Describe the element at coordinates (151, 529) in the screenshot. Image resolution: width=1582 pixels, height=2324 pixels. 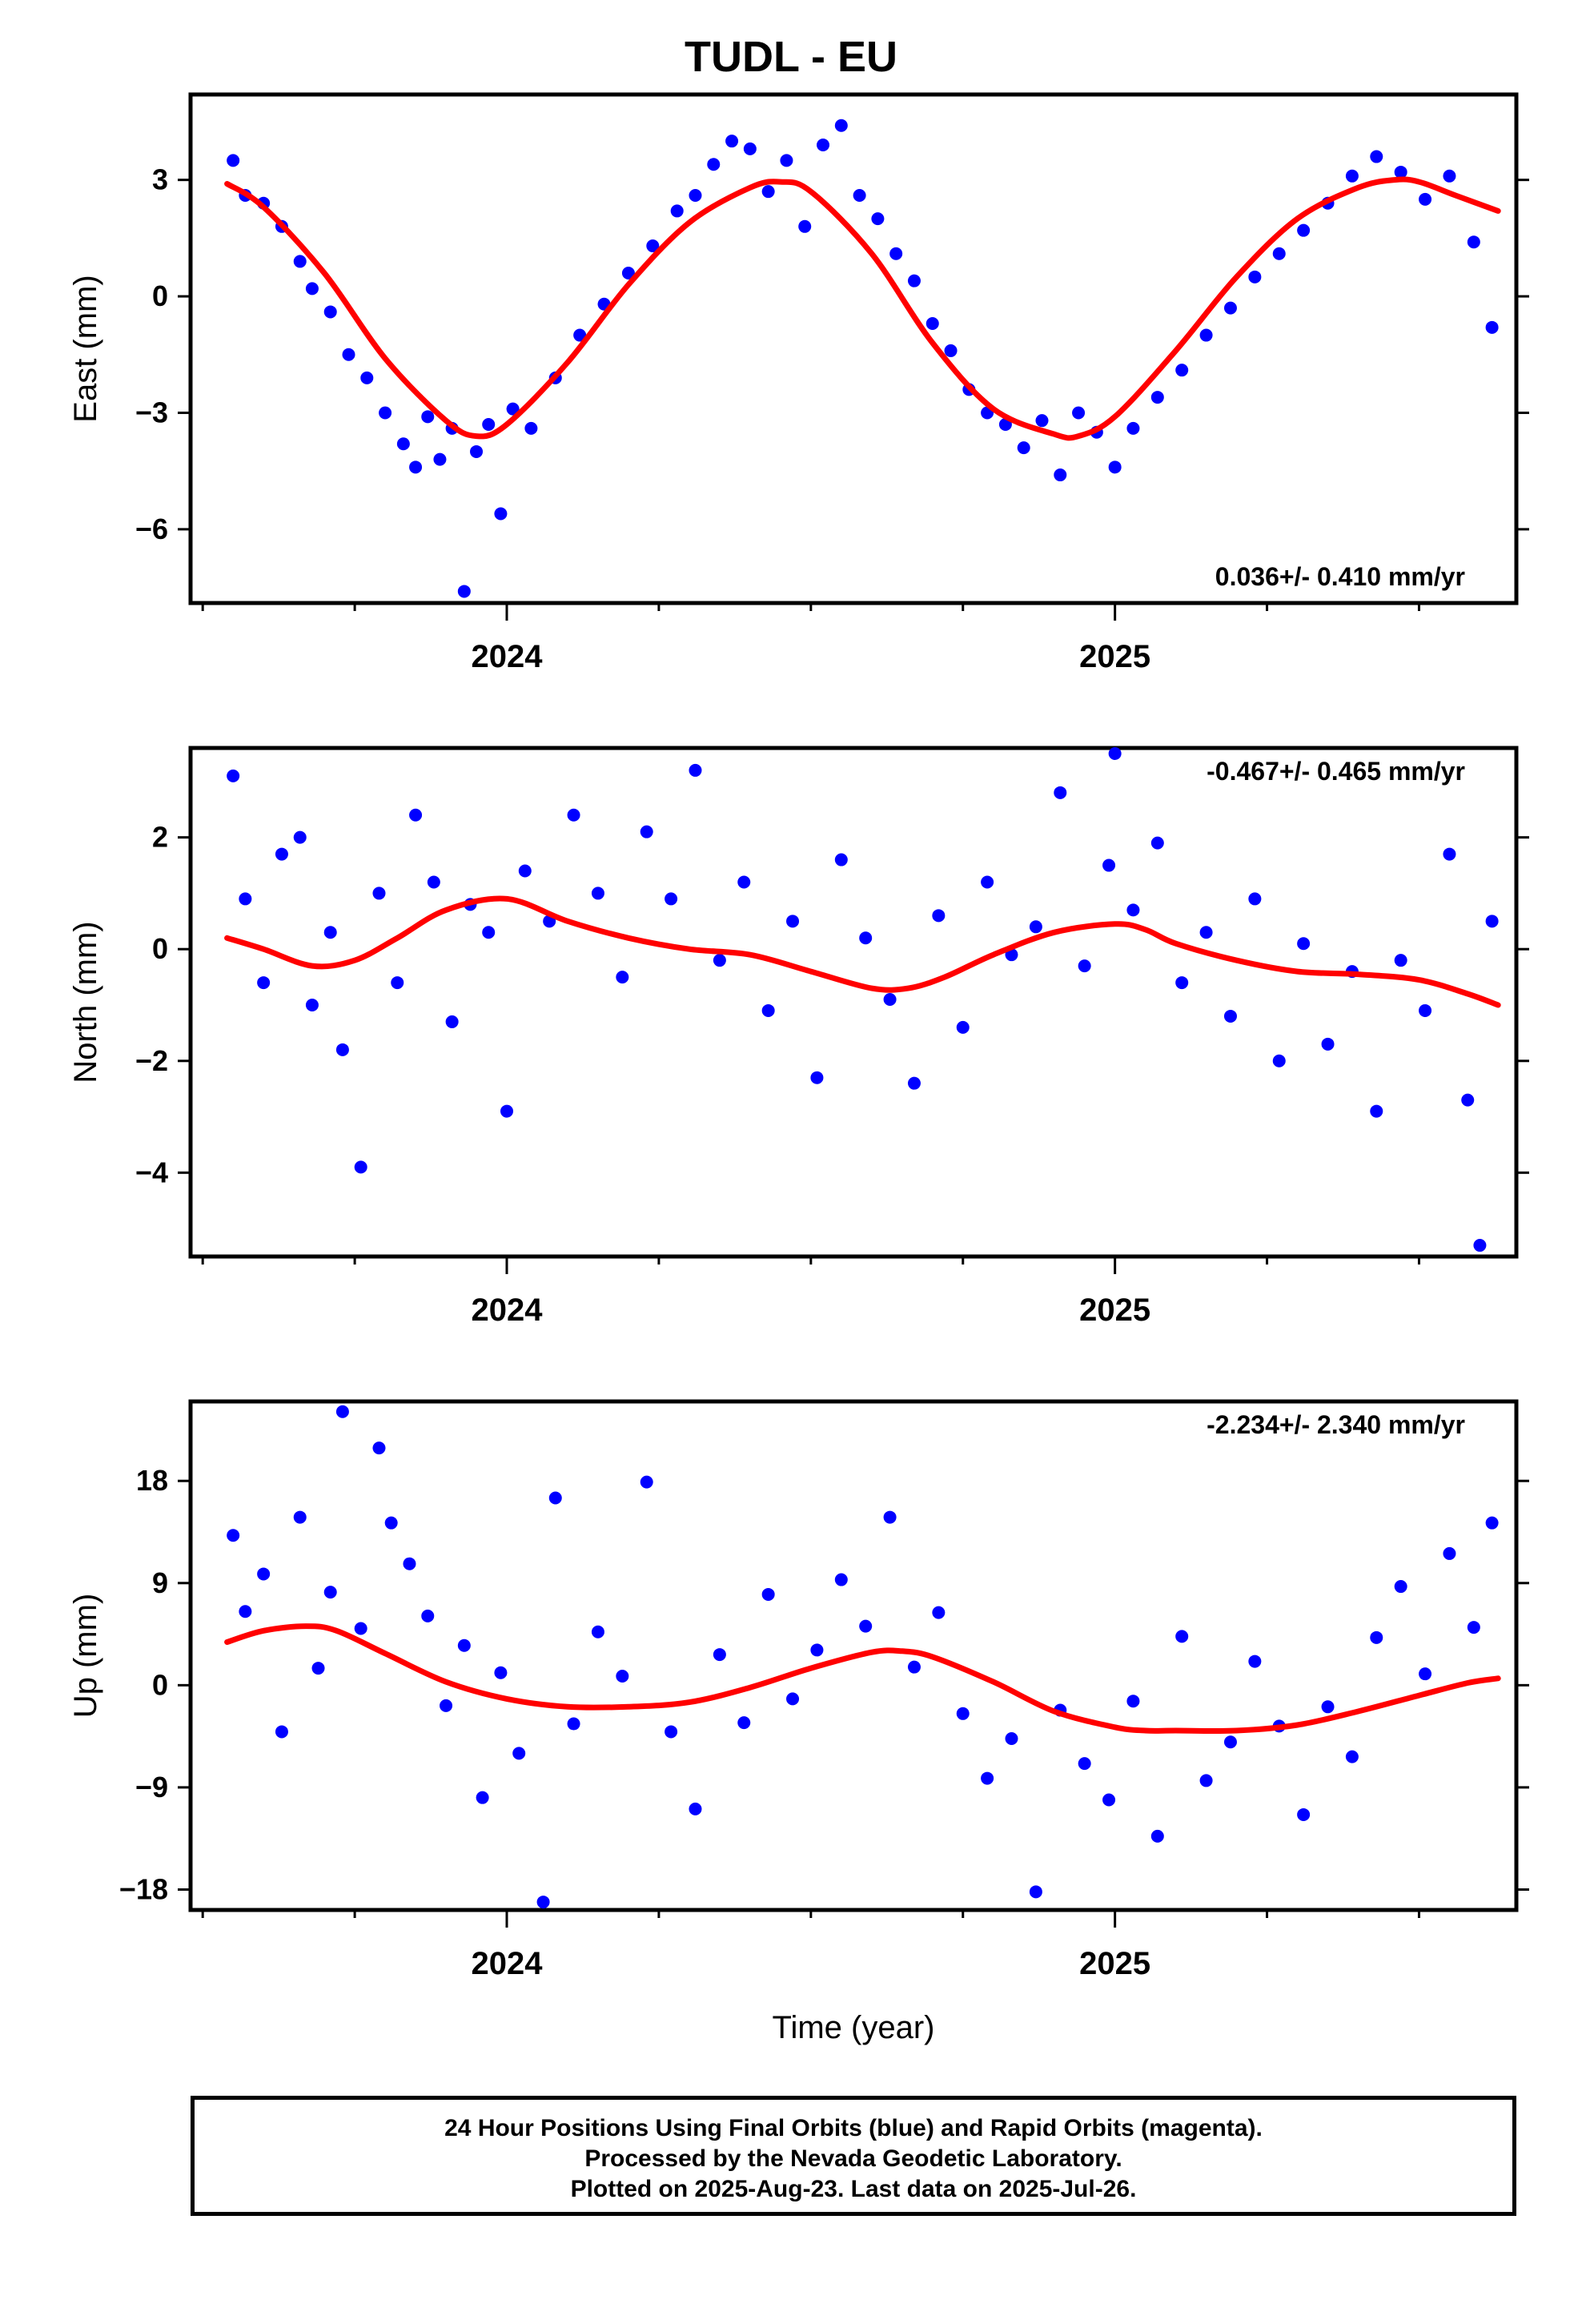
I see `y-tick-label: −6` at that location.